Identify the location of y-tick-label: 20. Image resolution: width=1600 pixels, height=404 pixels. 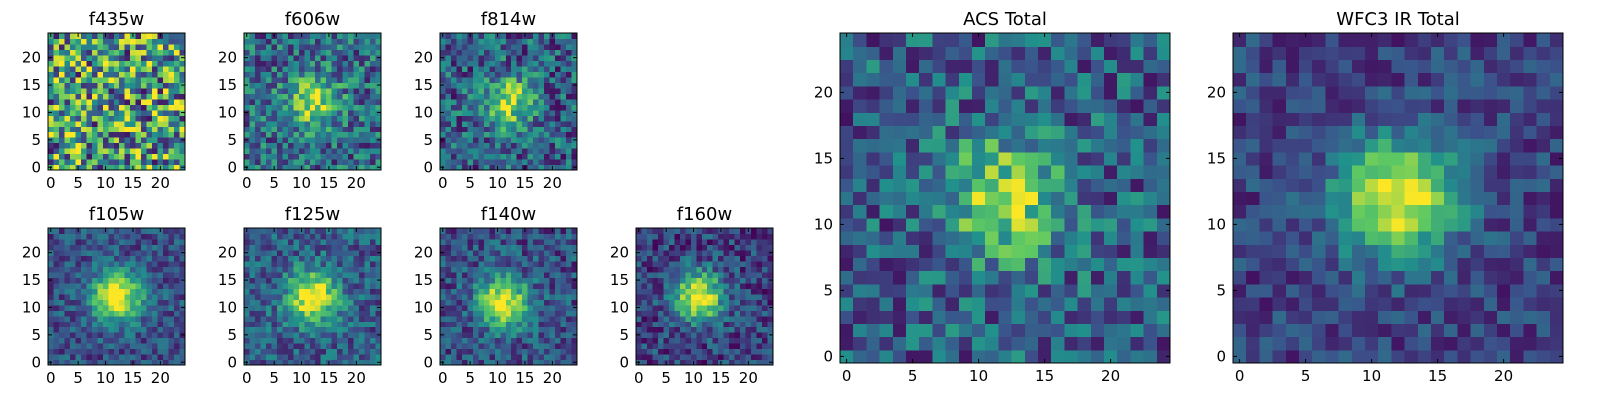
(423, 58).